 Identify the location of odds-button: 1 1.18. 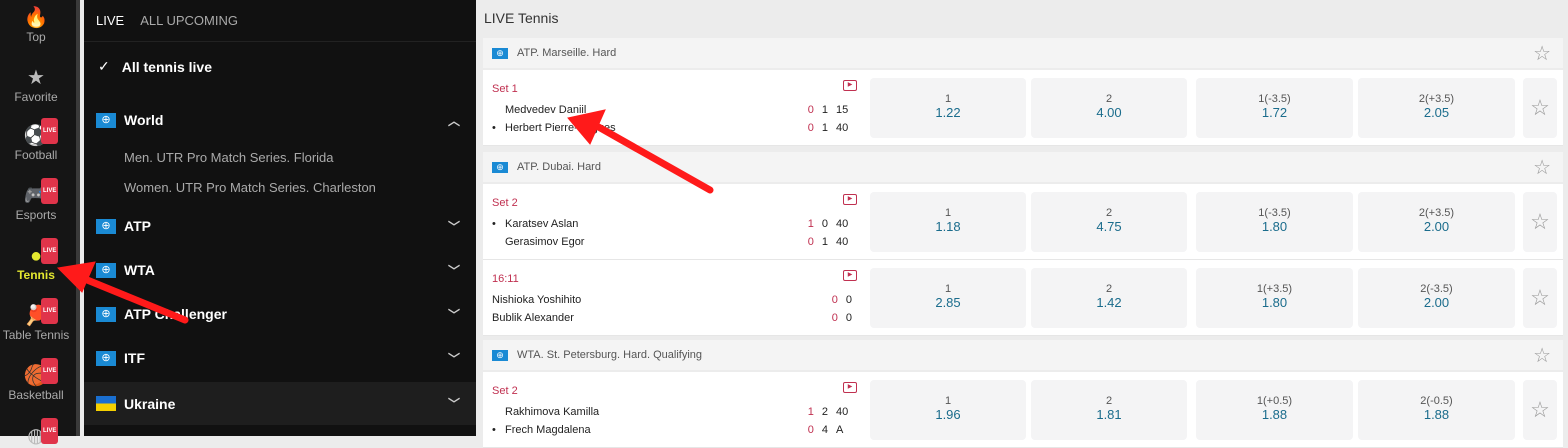
(948, 222).